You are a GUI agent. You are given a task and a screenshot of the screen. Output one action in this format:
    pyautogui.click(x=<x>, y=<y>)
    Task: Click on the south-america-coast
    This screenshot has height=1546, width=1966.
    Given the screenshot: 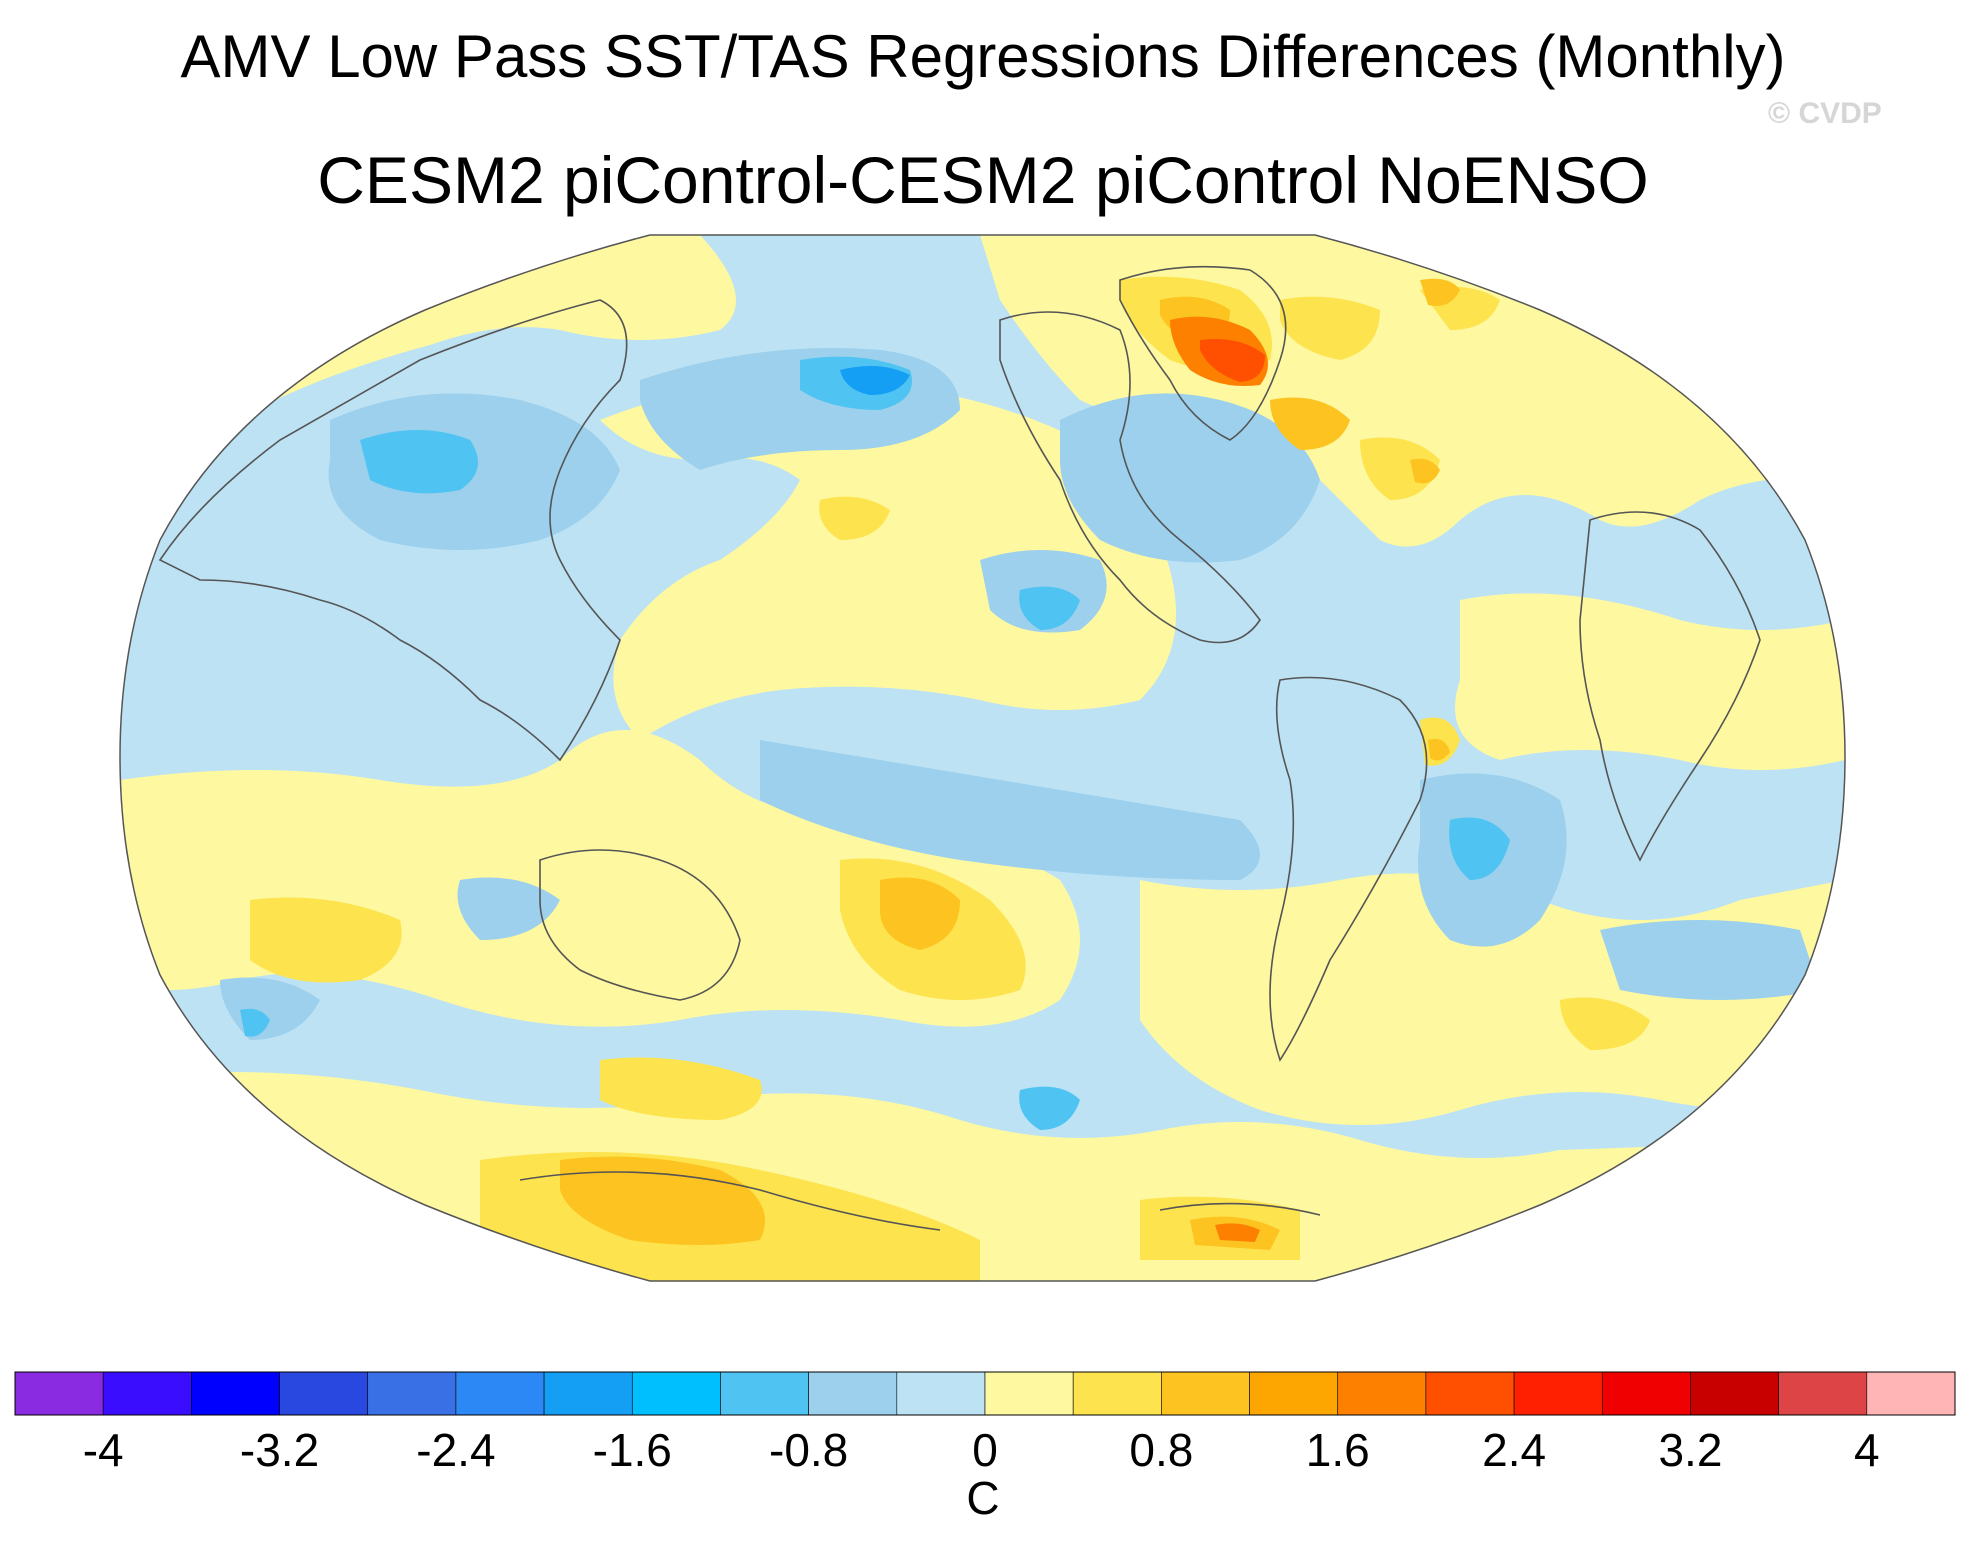 What is the action you would take?
    pyautogui.click(x=1348, y=869)
    